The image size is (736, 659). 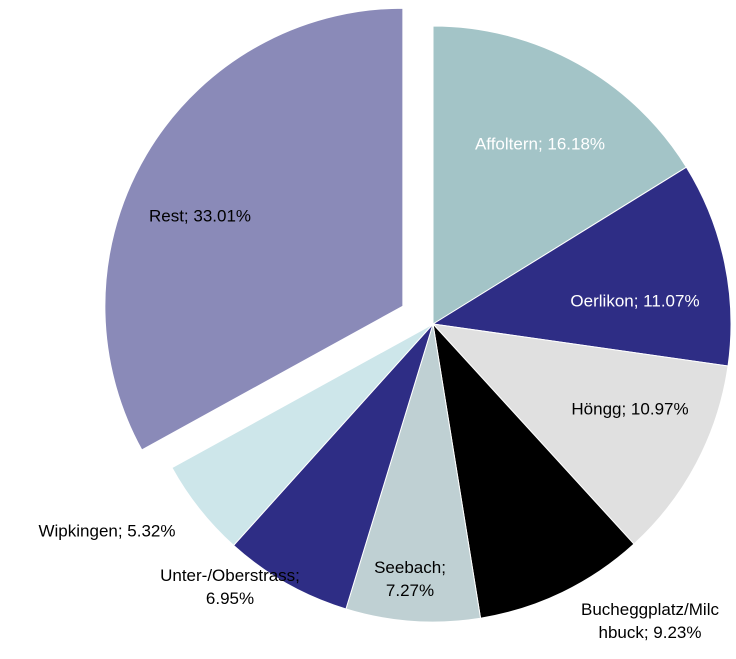 I want to click on data-label-line: Oerlikon; 11.07%, so click(x=634, y=300).